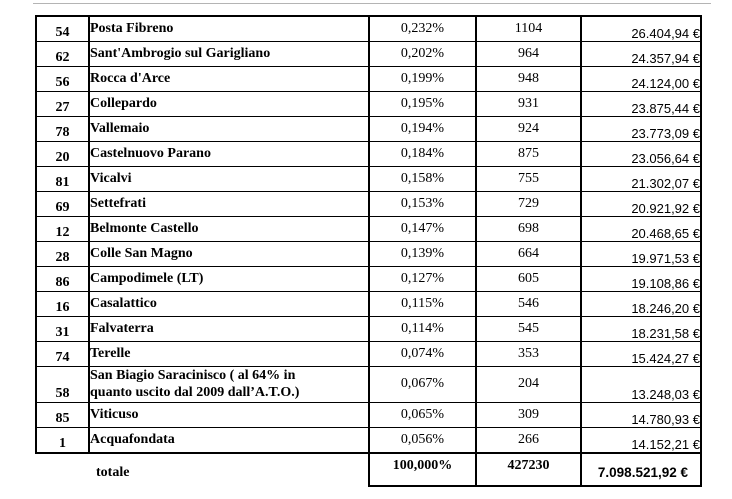  What do you see at coordinates (422, 440) in the screenshot?
I see `percent-cell: 0,056%` at bounding box center [422, 440].